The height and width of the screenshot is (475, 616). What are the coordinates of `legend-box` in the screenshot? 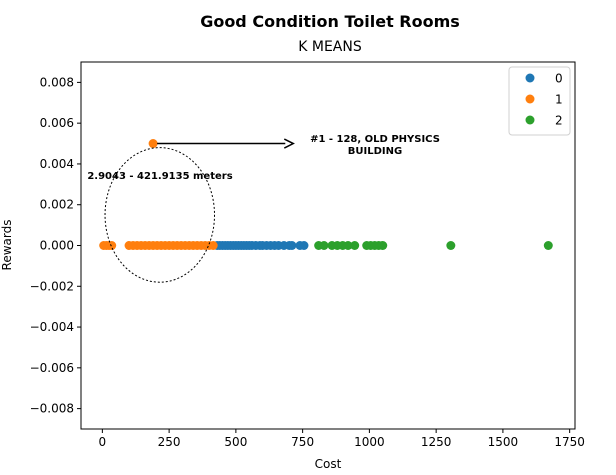 It's located at (539, 101).